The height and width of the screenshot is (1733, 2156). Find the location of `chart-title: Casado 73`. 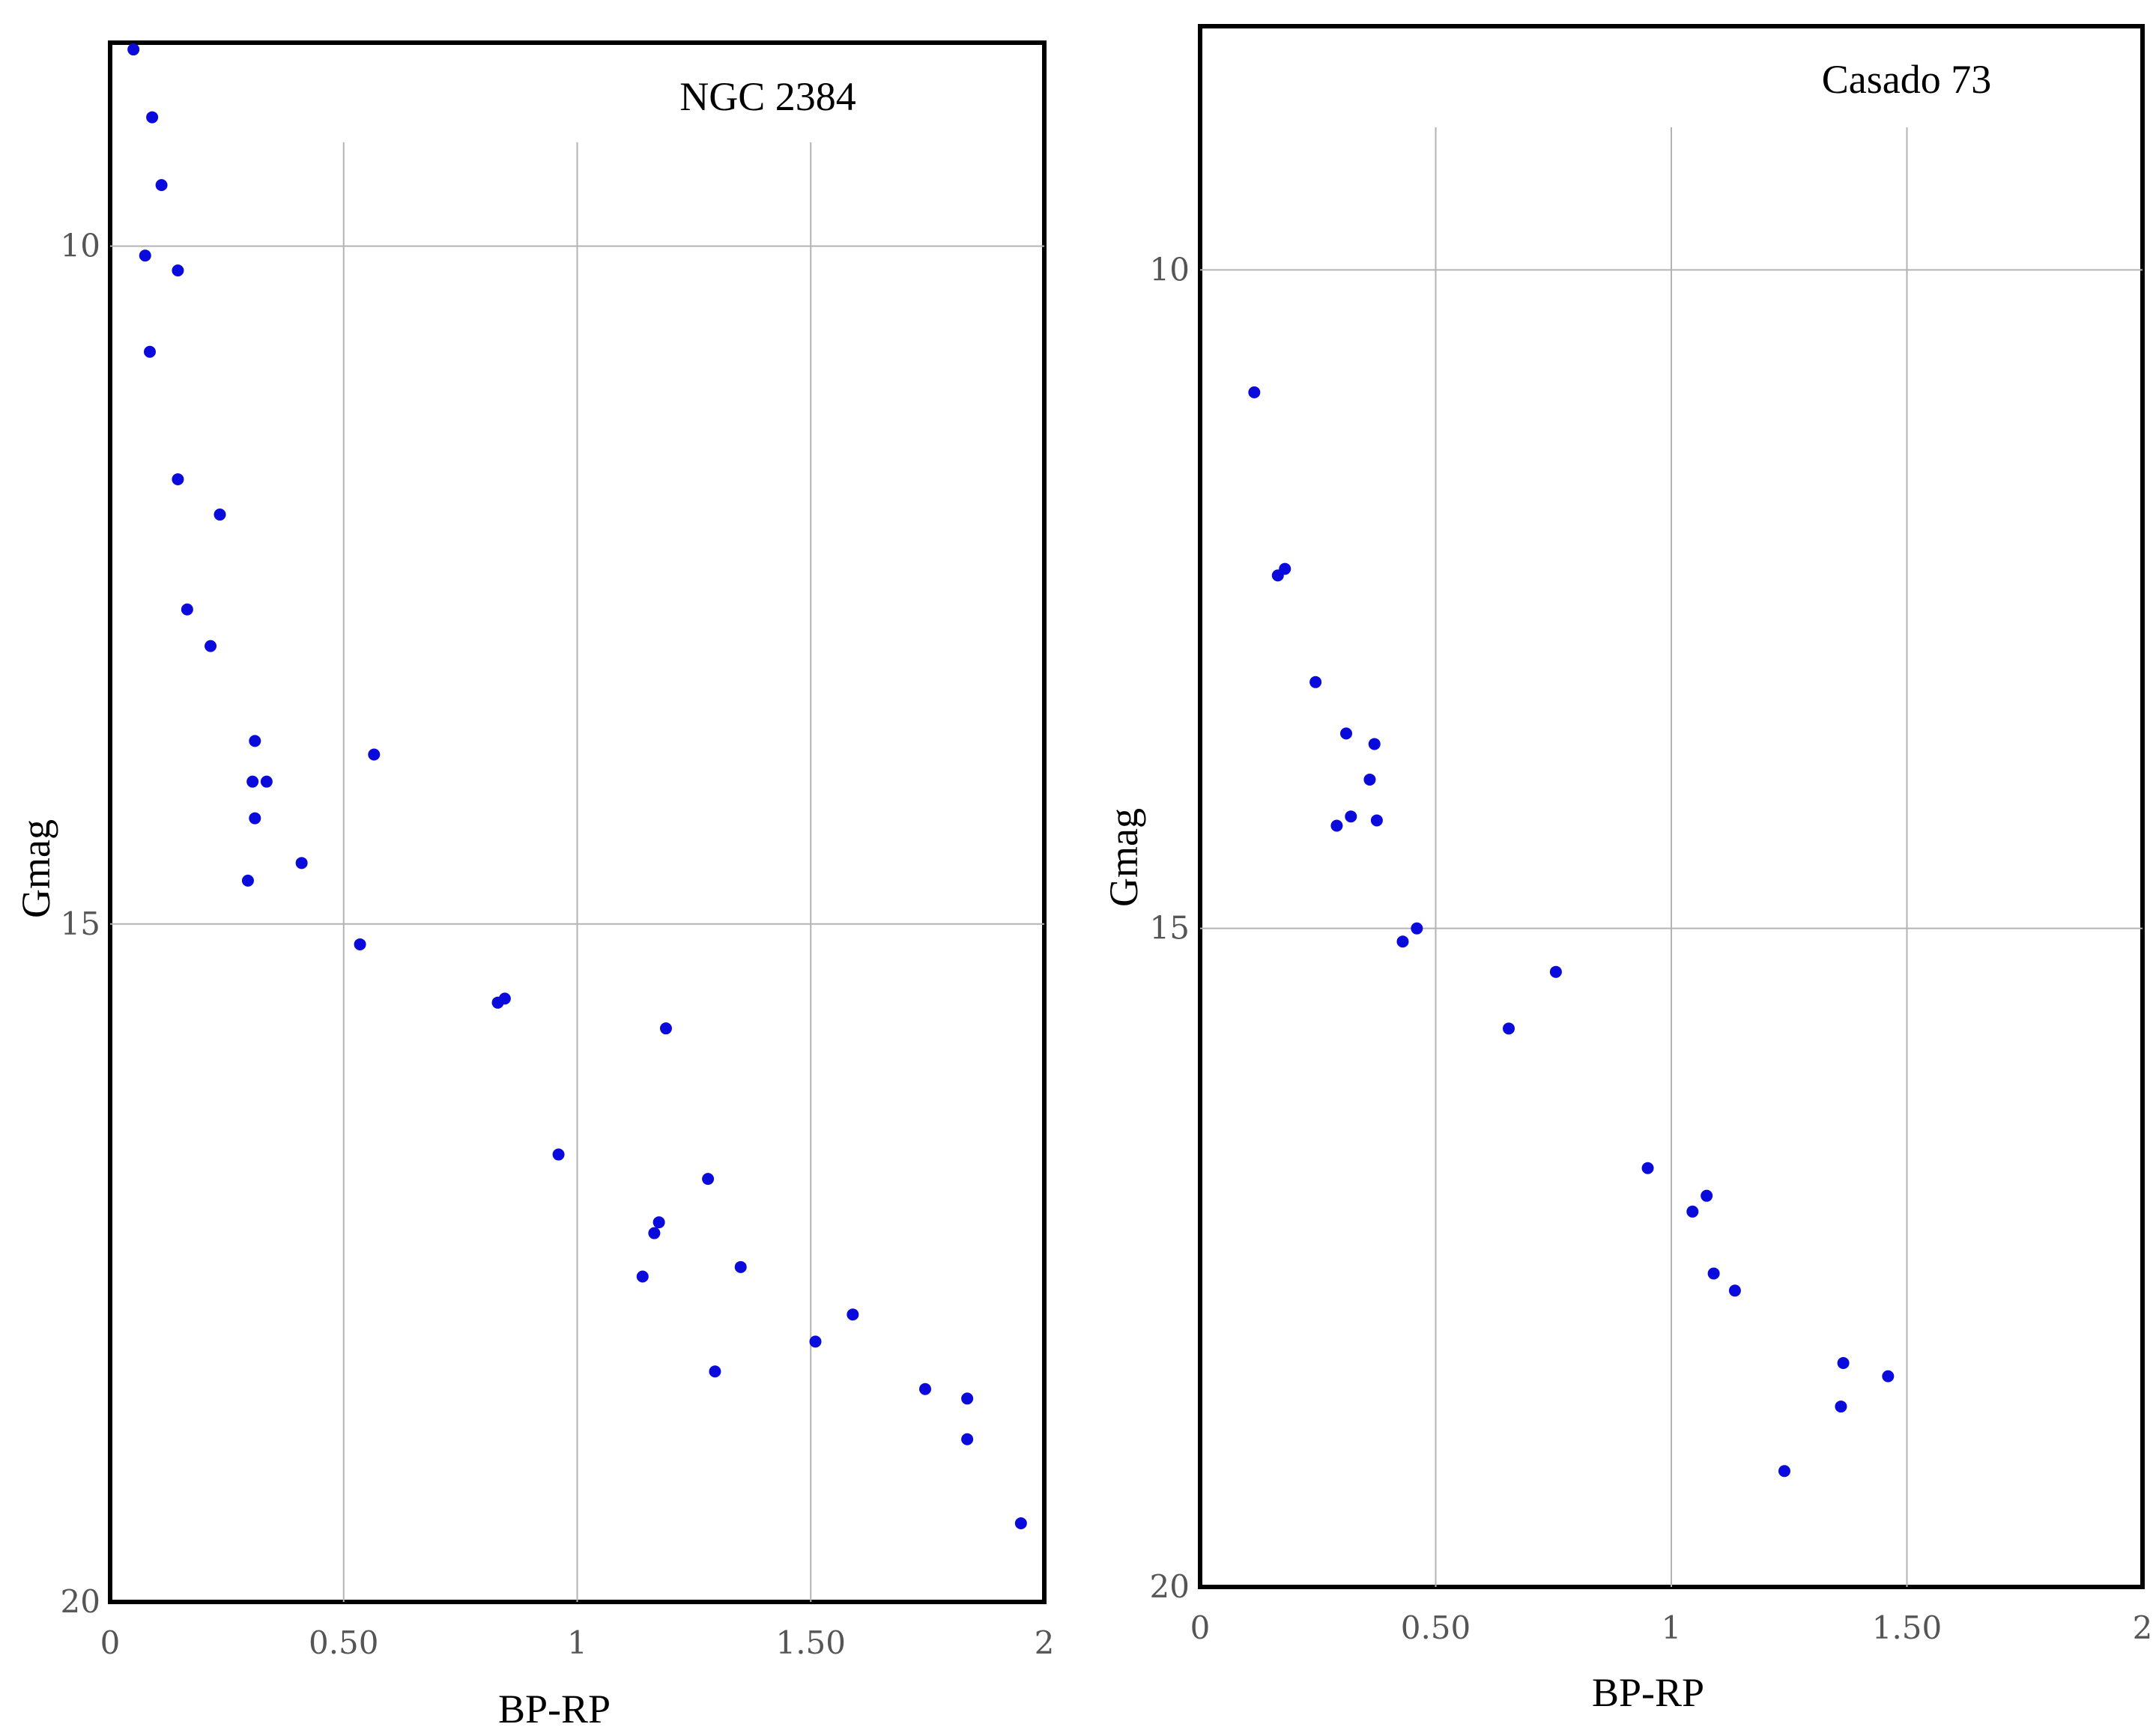

chart-title: Casado 73 is located at coordinates (1906, 79).